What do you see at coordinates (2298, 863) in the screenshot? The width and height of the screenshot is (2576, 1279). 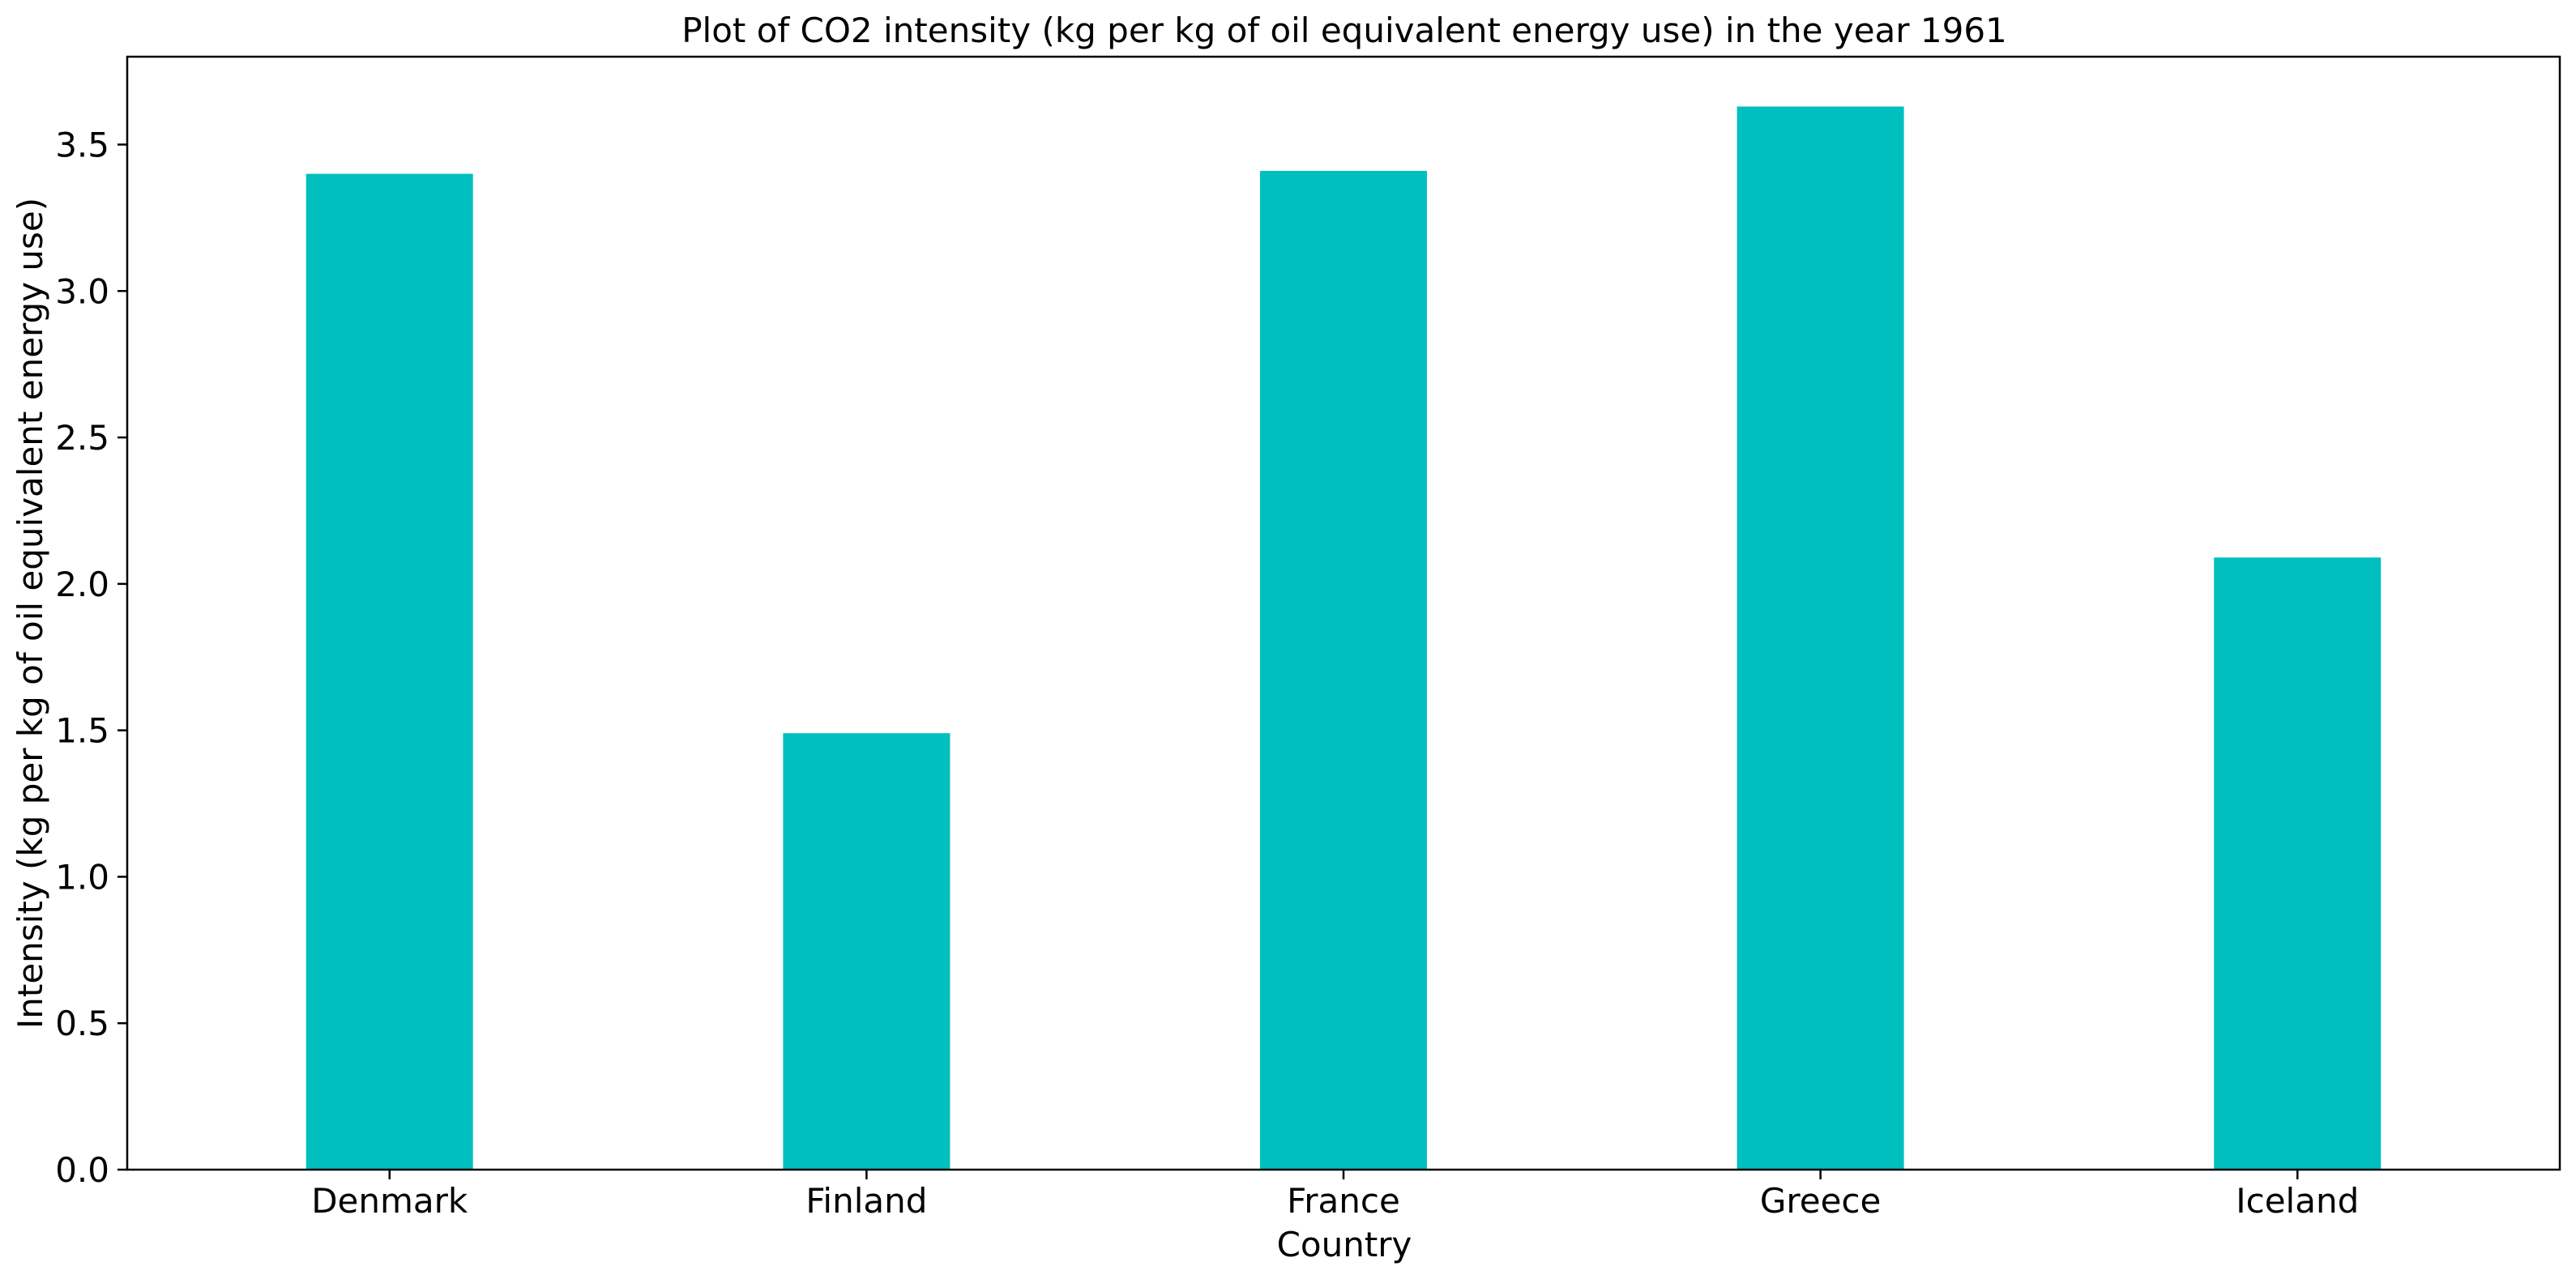 I see `bar-iceland` at bounding box center [2298, 863].